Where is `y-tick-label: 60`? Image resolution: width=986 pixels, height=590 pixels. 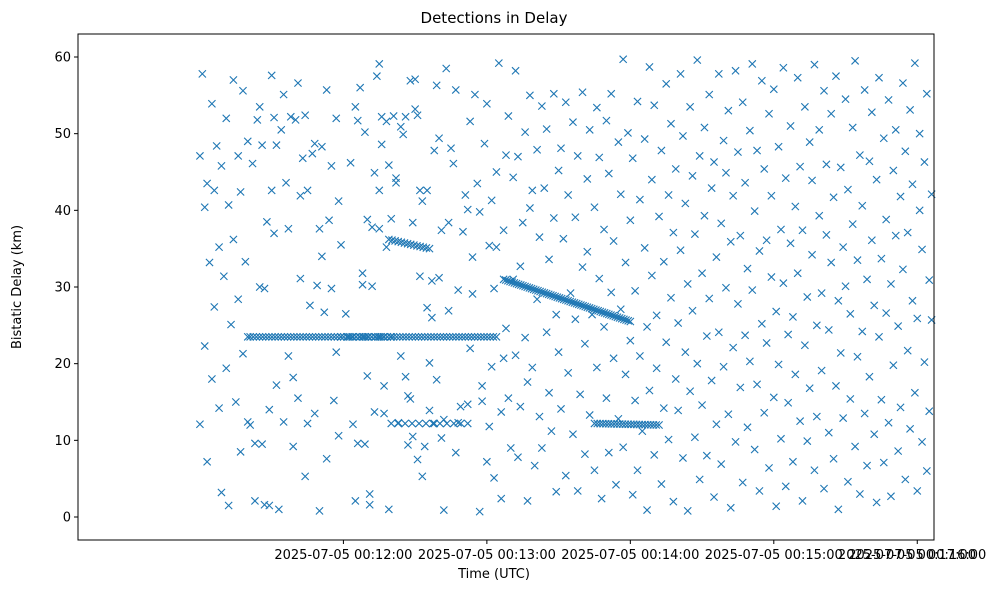
y-tick-label: 60 is located at coordinates (62, 58).